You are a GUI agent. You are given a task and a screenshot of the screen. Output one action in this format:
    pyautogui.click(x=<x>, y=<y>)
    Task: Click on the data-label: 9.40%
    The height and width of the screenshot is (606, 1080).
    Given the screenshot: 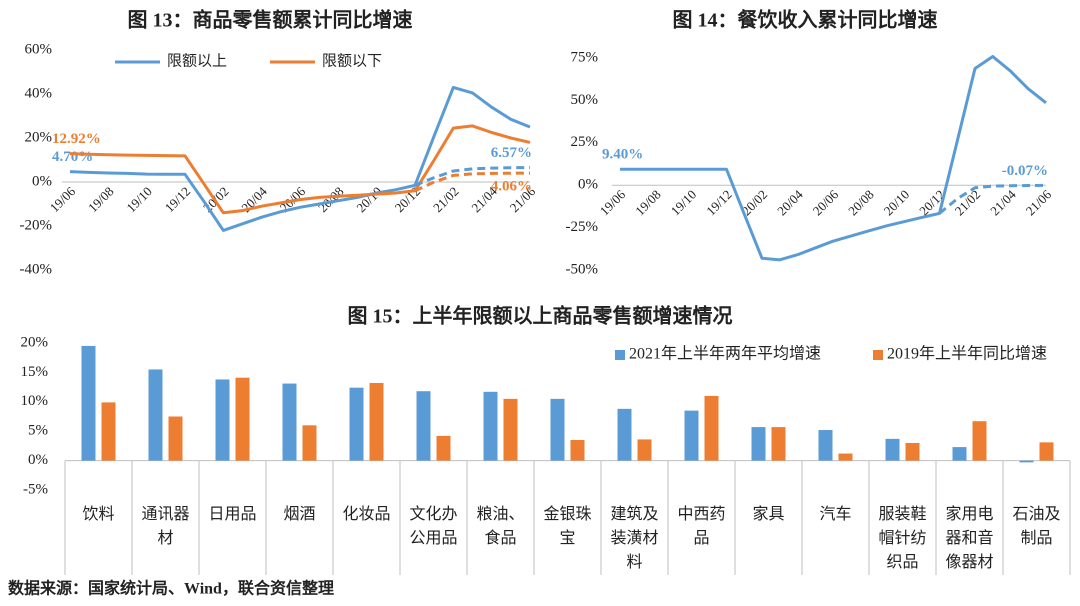 What is the action you would take?
    pyautogui.click(x=622, y=155)
    